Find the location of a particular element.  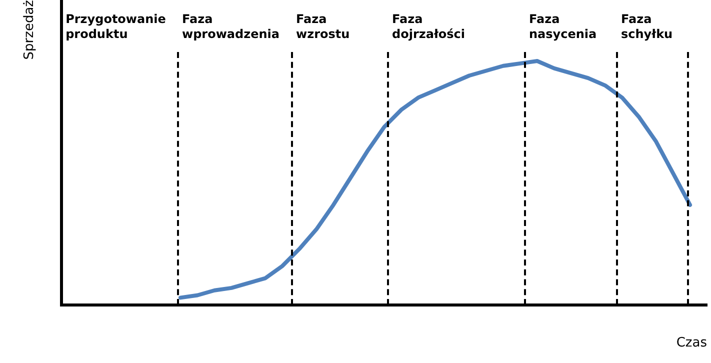

y-axis-title: Sprzedaż is located at coordinates (30, 30).